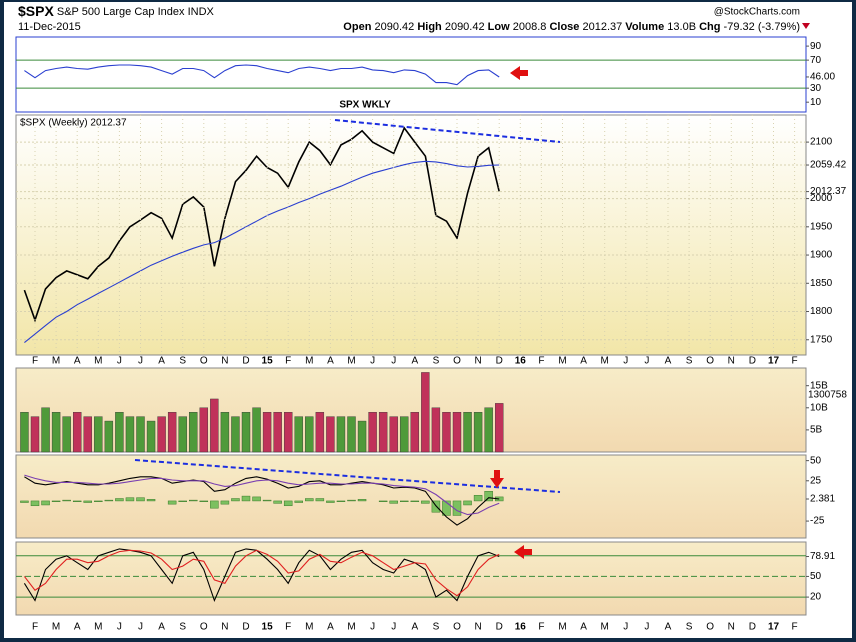 The width and height of the screenshot is (856, 642). What do you see at coordinates (816, 480) in the screenshot?
I see `y-tick-label: 25` at bounding box center [816, 480].